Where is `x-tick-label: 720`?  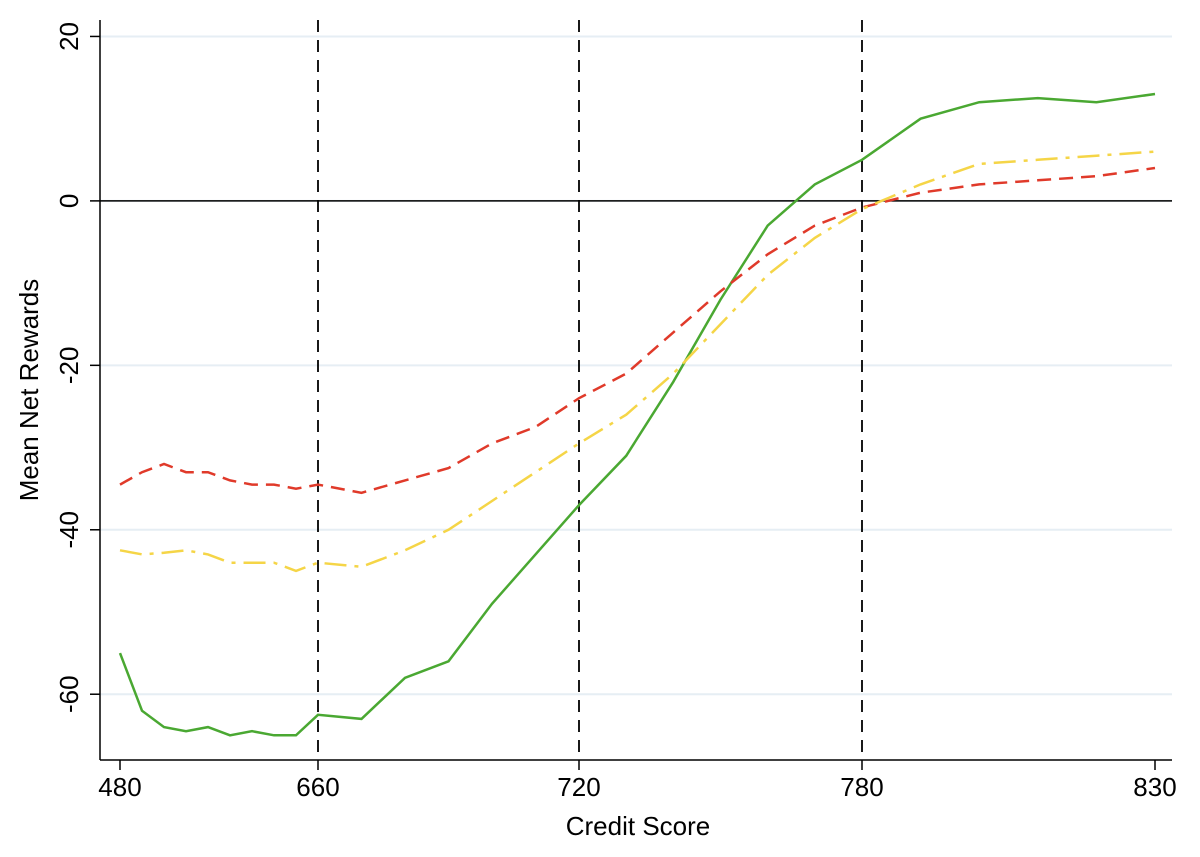
x-tick-label: 720 is located at coordinates (578, 787).